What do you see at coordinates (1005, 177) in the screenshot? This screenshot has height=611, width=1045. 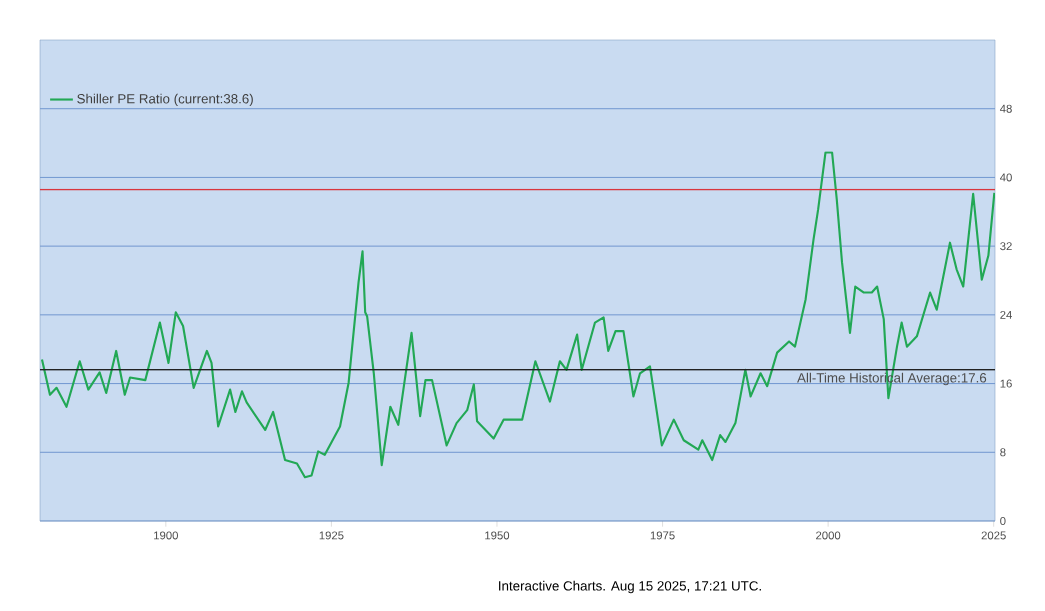 I see `y-tick-label: 40` at bounding box center [1005, 177].